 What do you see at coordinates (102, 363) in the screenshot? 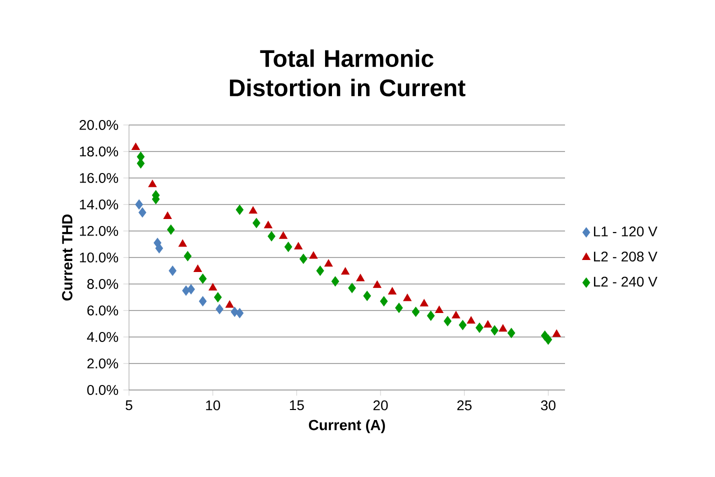
I see `y-tick-label: 2.0%` at bounding box center [102, 363].